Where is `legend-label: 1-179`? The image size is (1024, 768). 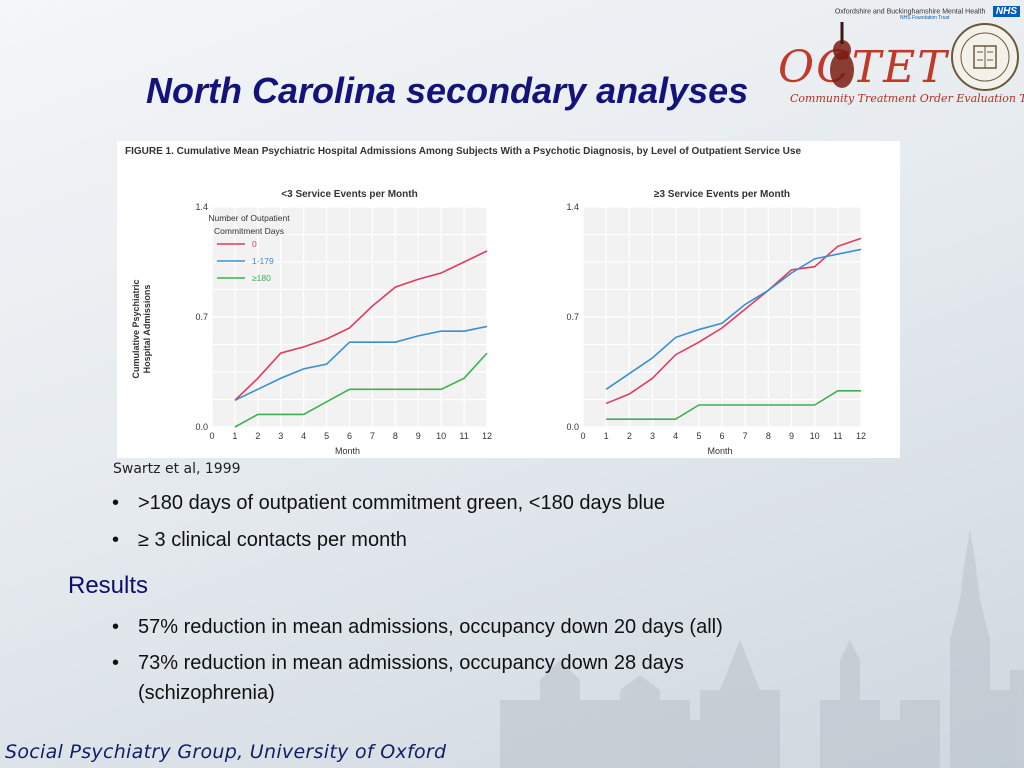
legend-label: 1-179 is located at coordinates (263, 261).